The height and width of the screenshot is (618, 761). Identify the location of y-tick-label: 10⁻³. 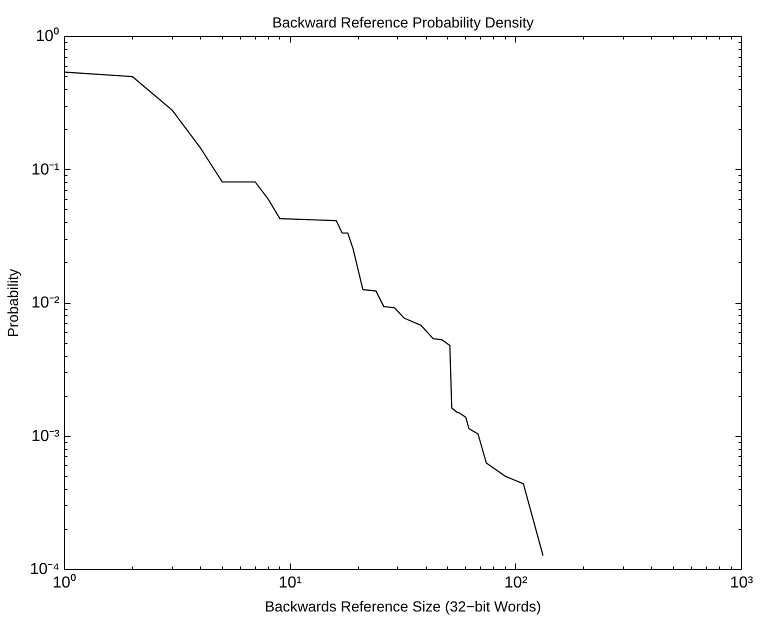
(45, 436).